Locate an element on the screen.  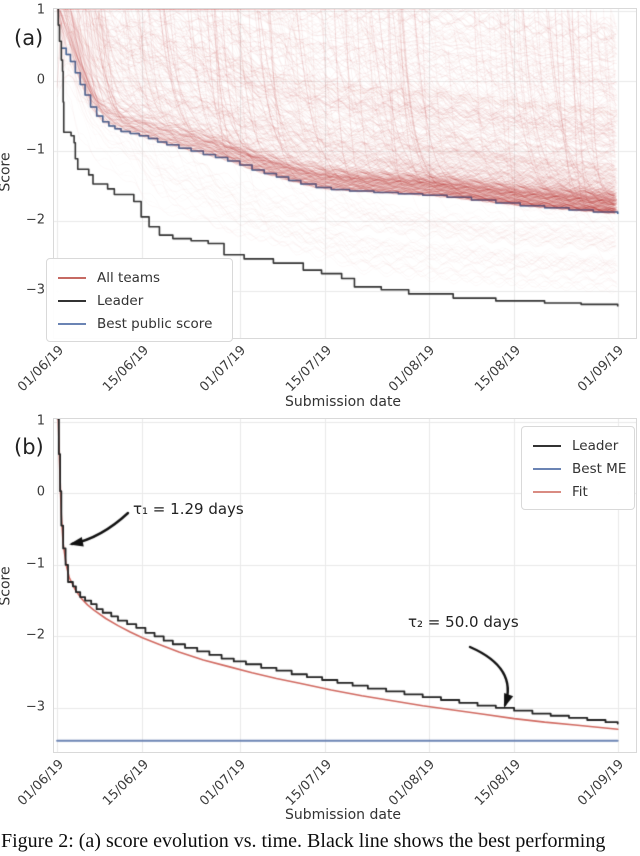
panel-b-xlabel: Submission date is located at coordinates (343, 815).